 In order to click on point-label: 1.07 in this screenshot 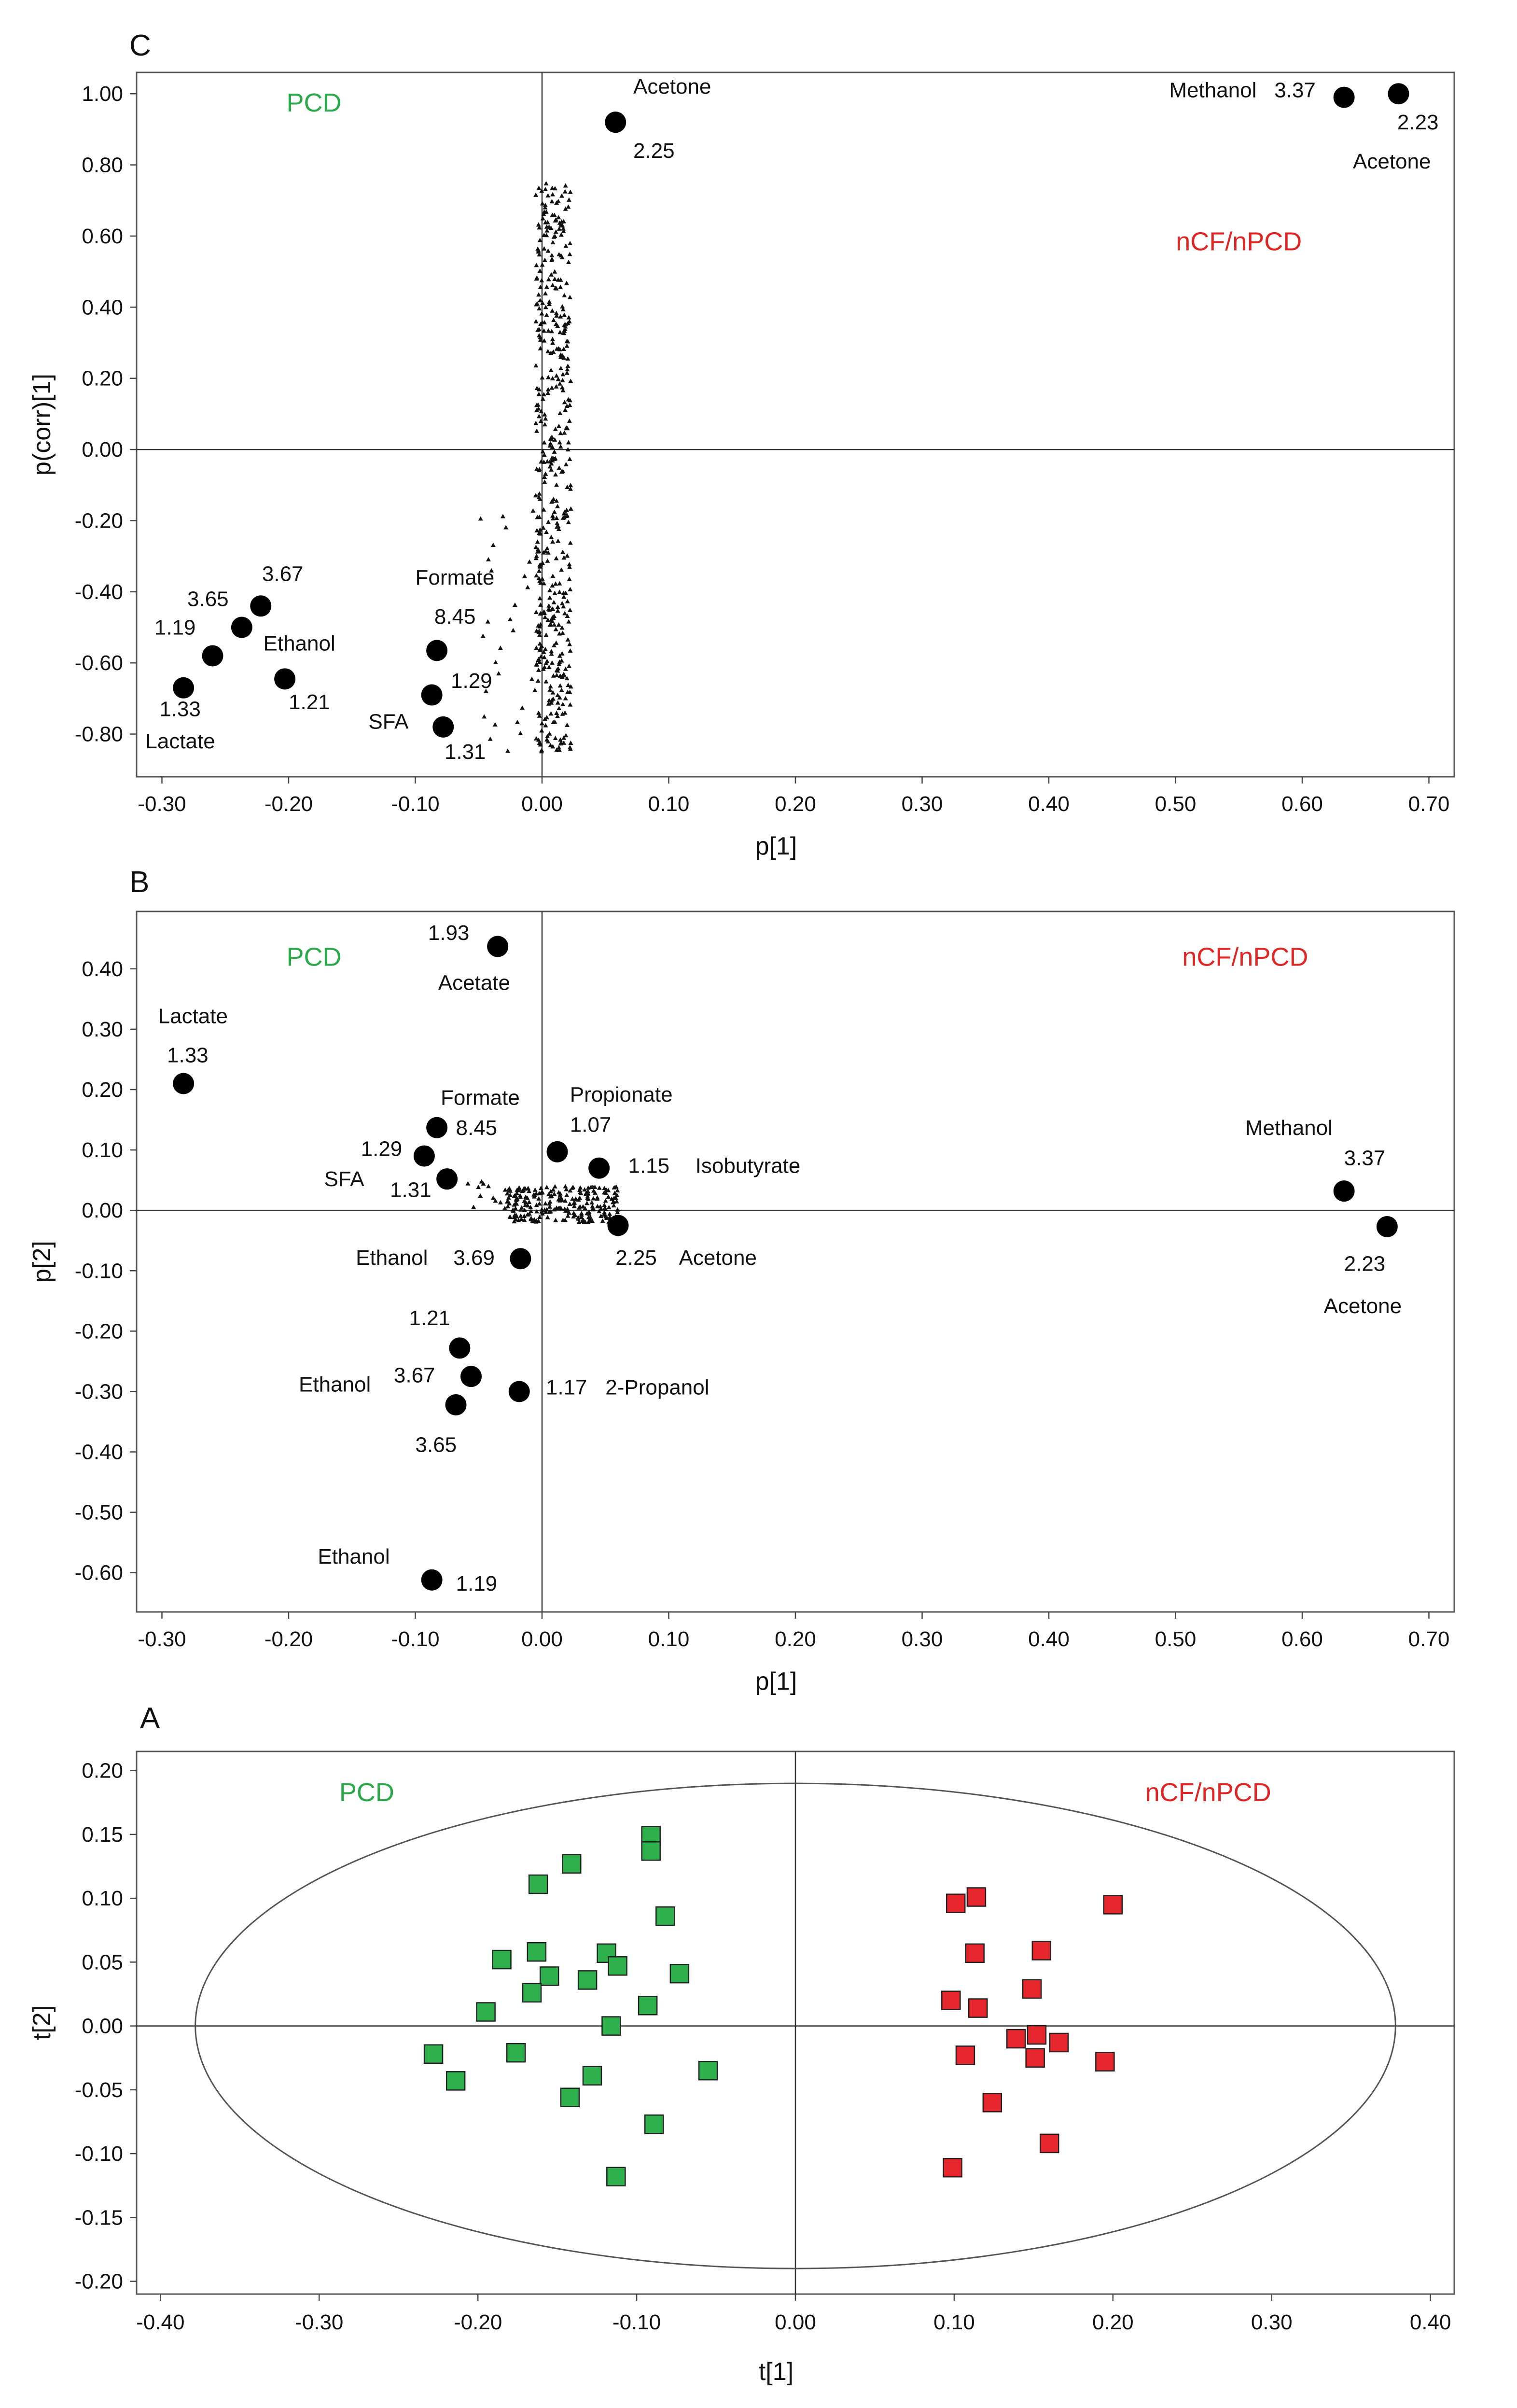, I will do `click(591, 1125)`.